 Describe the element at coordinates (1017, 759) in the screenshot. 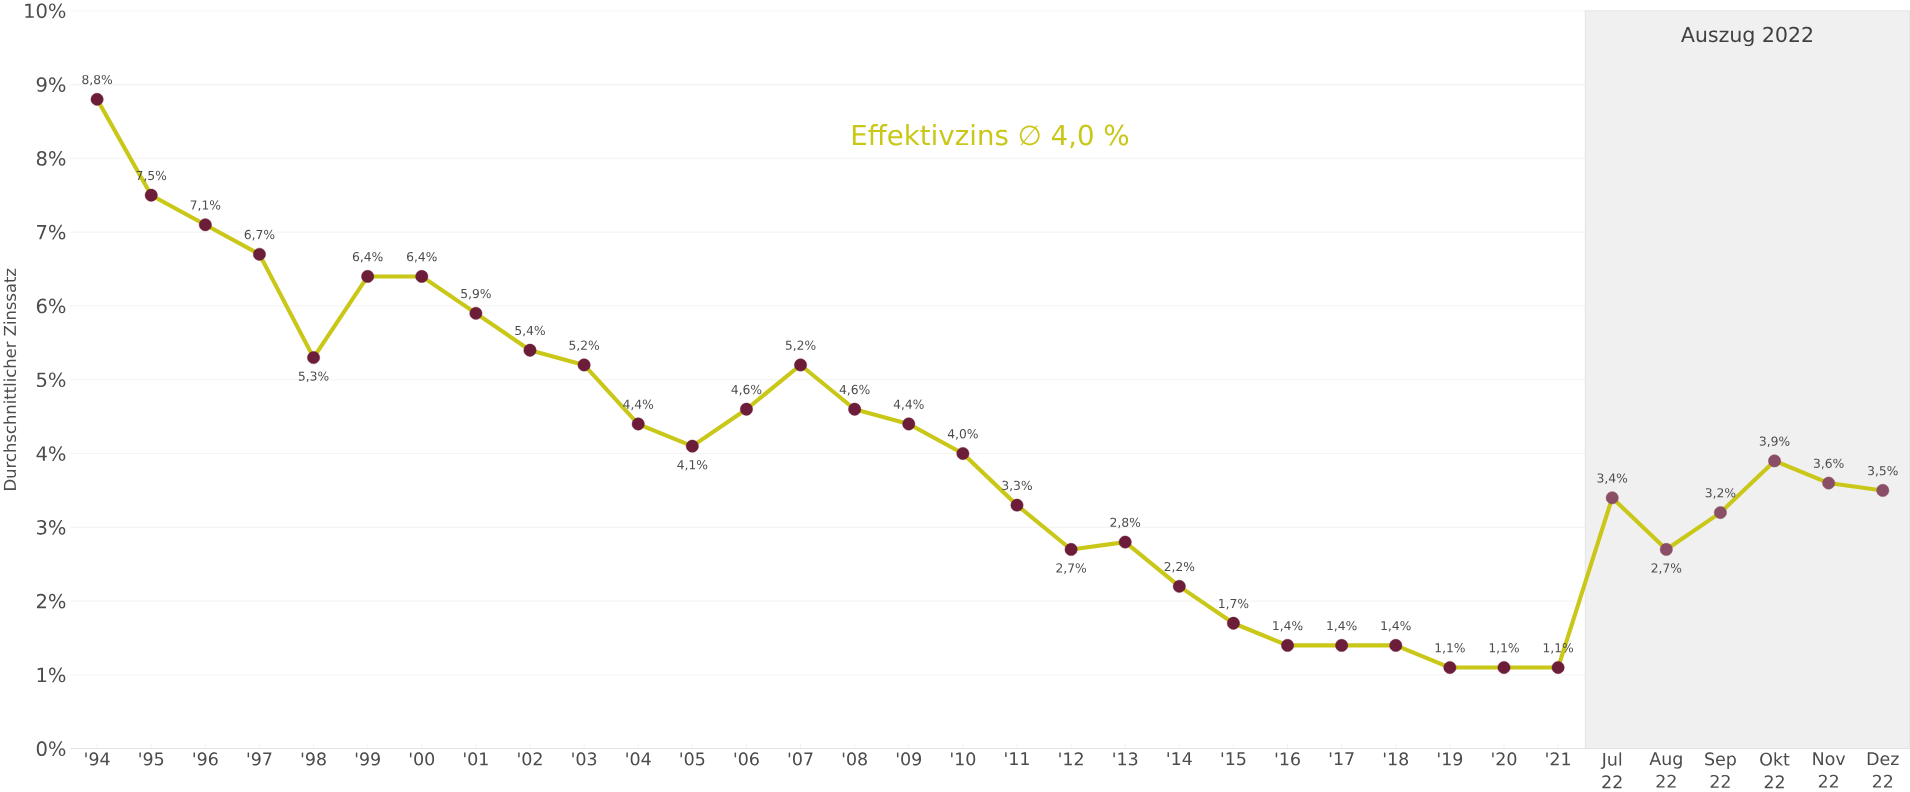

I see `x-tick-label: '11` at that location.